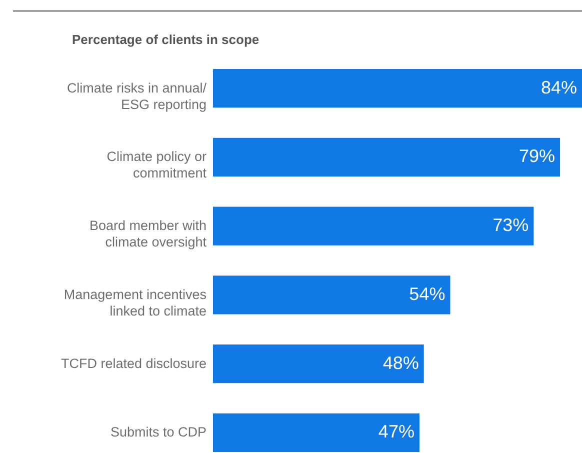 This screenshot has height=453, width=582. What do you see at coordinates (135, 302) in the screenshot?
I see `y-tick-label: Management incentives linked to climate` at bounding box center [135, 302].